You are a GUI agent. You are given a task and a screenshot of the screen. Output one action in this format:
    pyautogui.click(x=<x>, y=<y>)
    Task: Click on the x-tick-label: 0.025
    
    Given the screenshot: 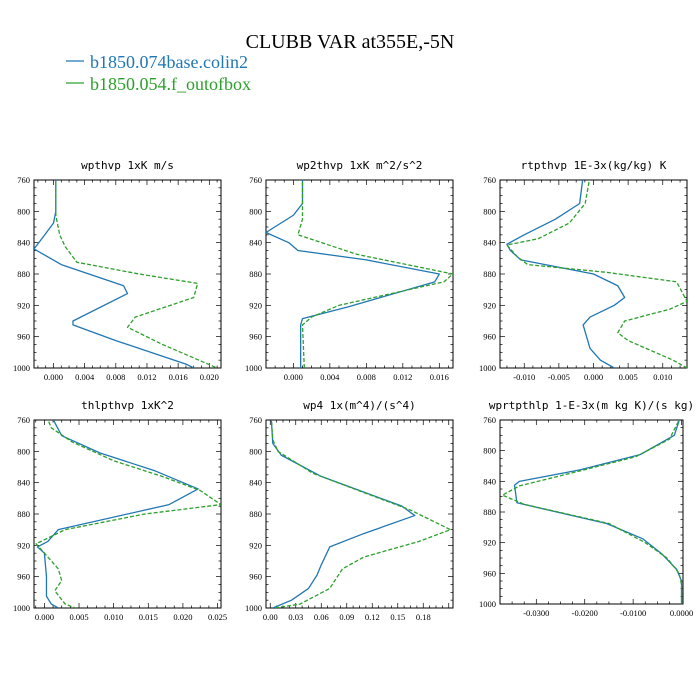 What is the action you would take?
    pyautogui.click(x=217, y=617)
    